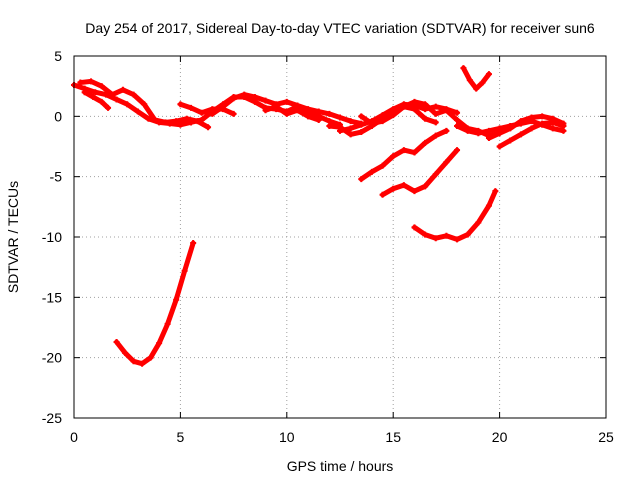  What do you see at coordinates (56, 177) in the screenshot?
I see `y-tick-label: -5` at bounding box center [56, 177].